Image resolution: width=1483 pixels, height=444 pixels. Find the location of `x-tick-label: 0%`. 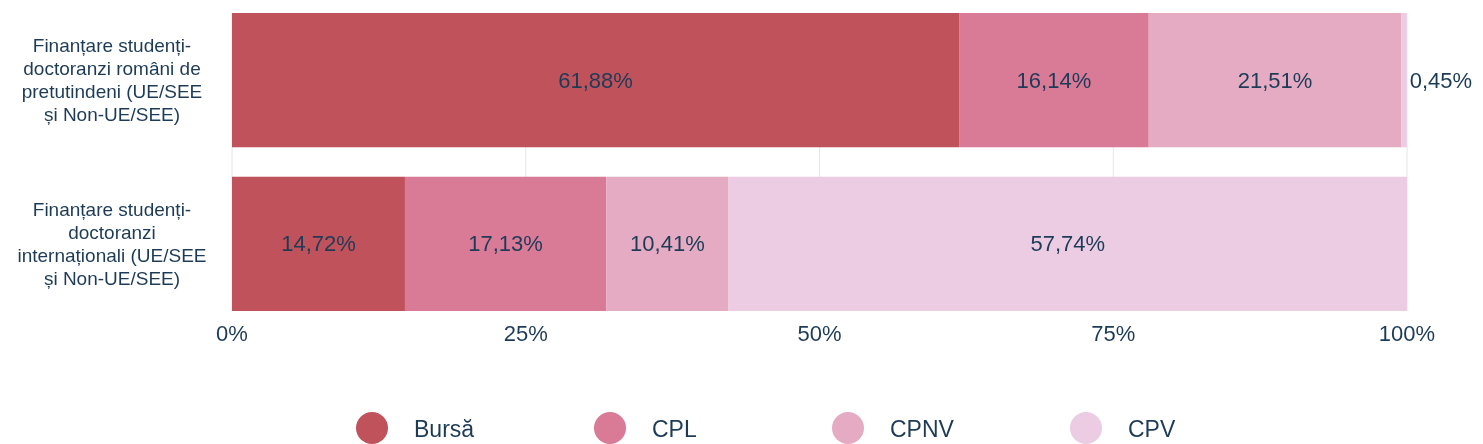

x-tick-label: 0% is located at coordinates (232, 333).